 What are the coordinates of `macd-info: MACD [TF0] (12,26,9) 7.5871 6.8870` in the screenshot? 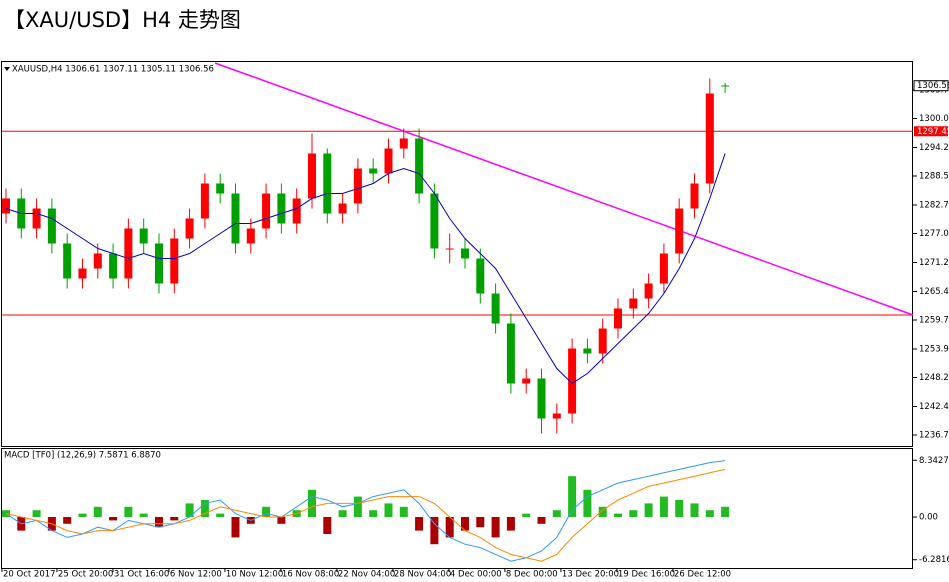 It's located at (82, 456).